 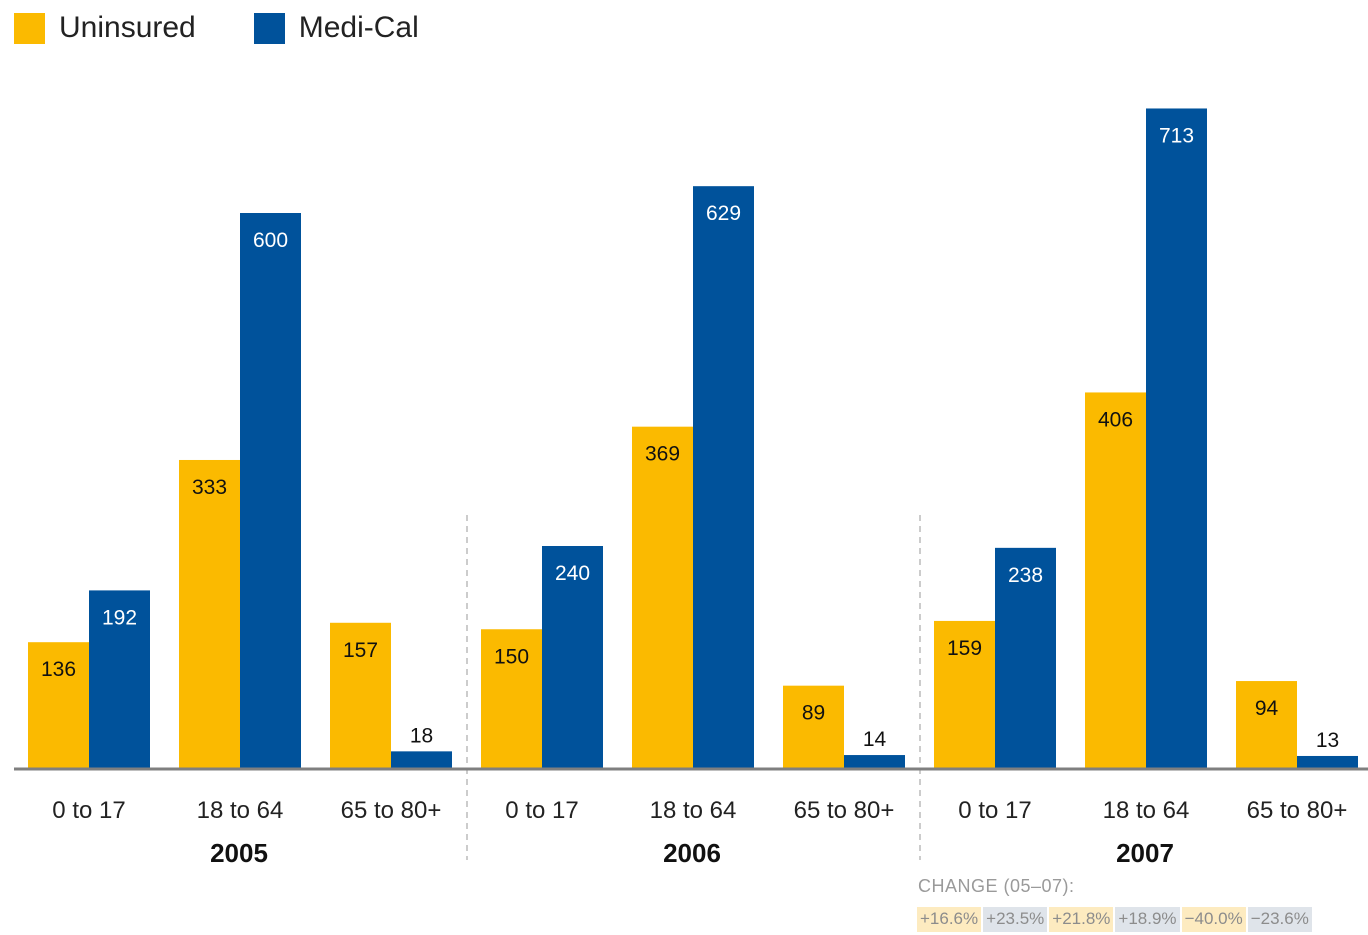 What do you see at coordinates (949, 919) in the screenshot?
I see `change-value-1: +16.6%` at bounding box center [949, 919].